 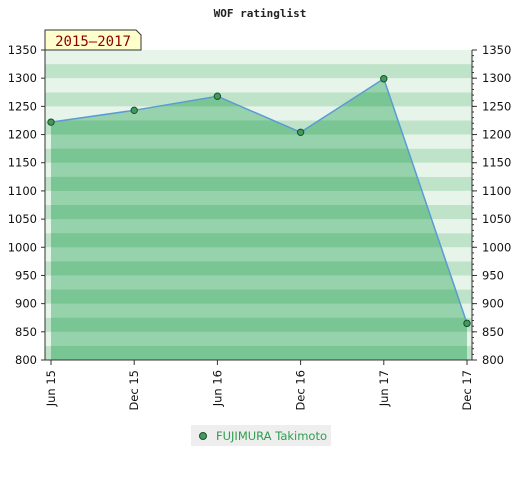 What do you see at coordinates (51, 388) in the screenshot?
I see `x-tick-label: Jun 15` at bounding box center [51, 388].